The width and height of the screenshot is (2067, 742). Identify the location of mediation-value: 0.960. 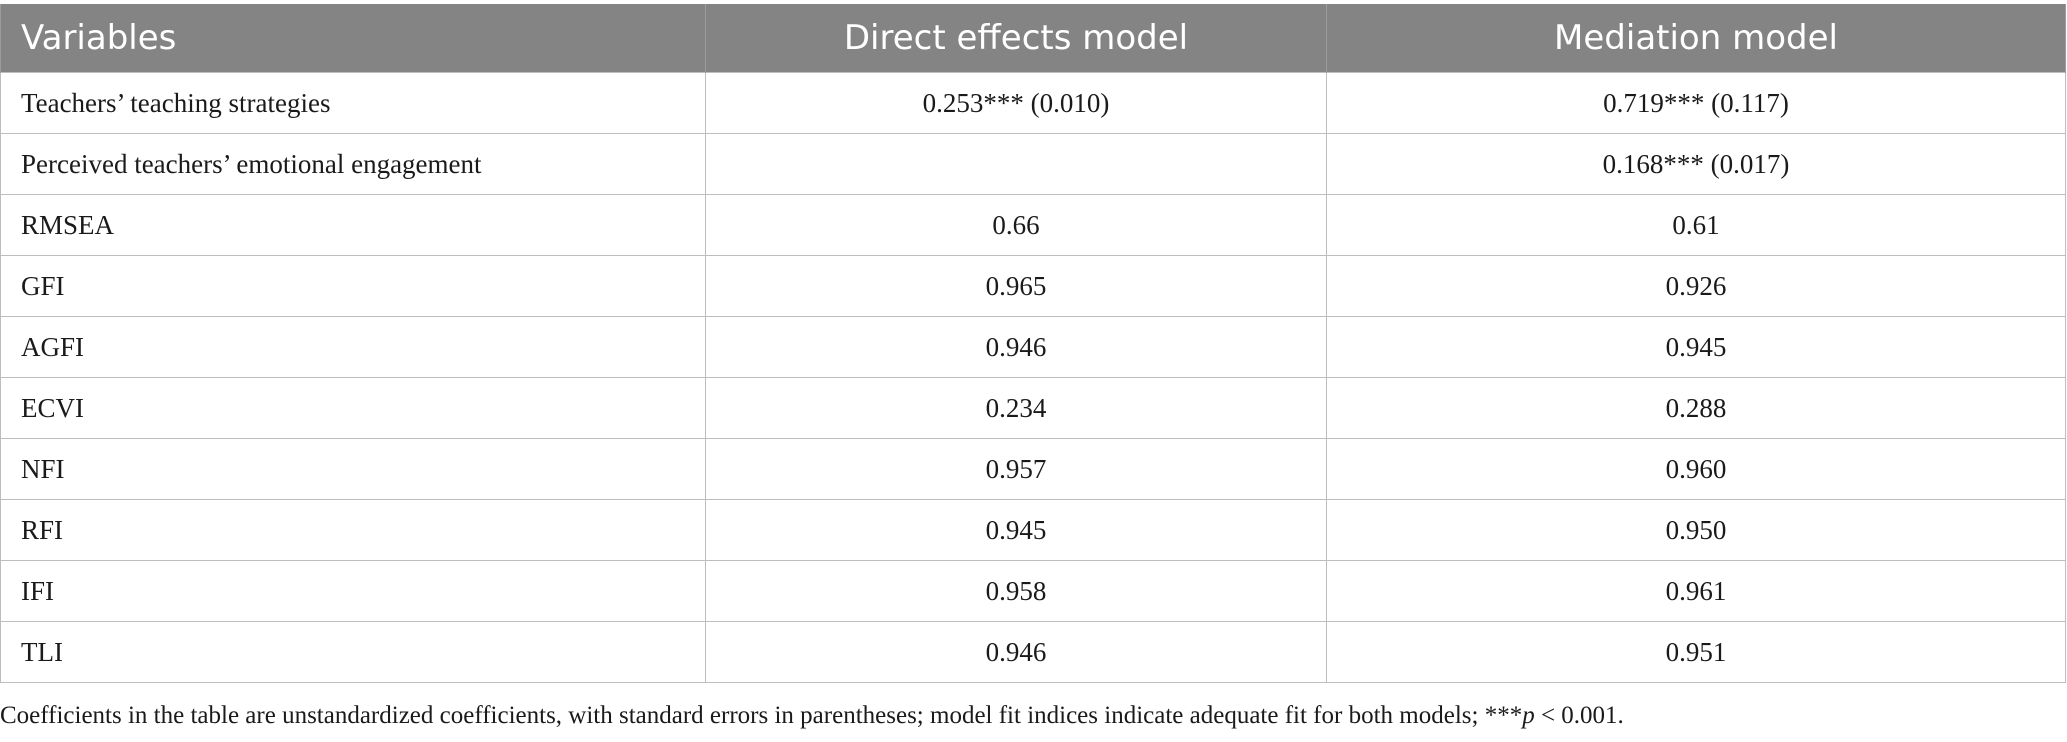
(1696, 469).